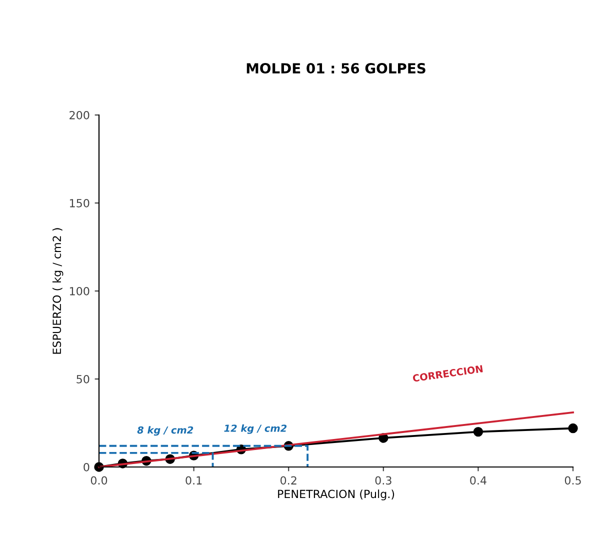 This screenshot has width=604, height=537. I want to click on x-tick-label: 0.0, so click(99, 480).